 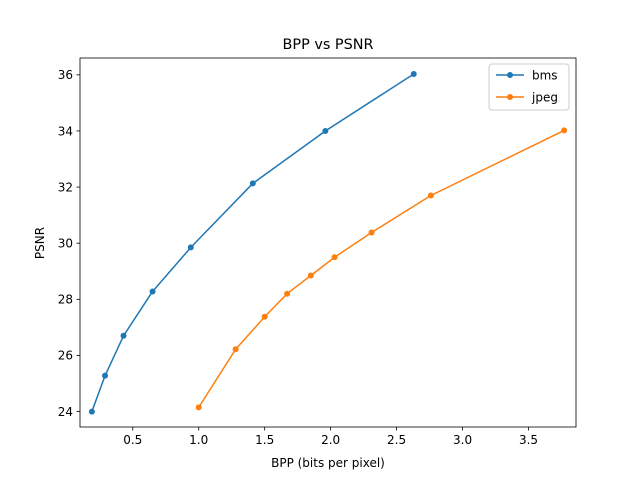 I want to click on y-tick-label: 30, so click(x=65, y=244).